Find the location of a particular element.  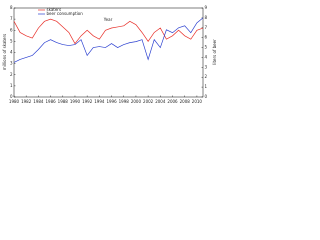

y2-tick-label: 5 is located at coordinates (206, 47).